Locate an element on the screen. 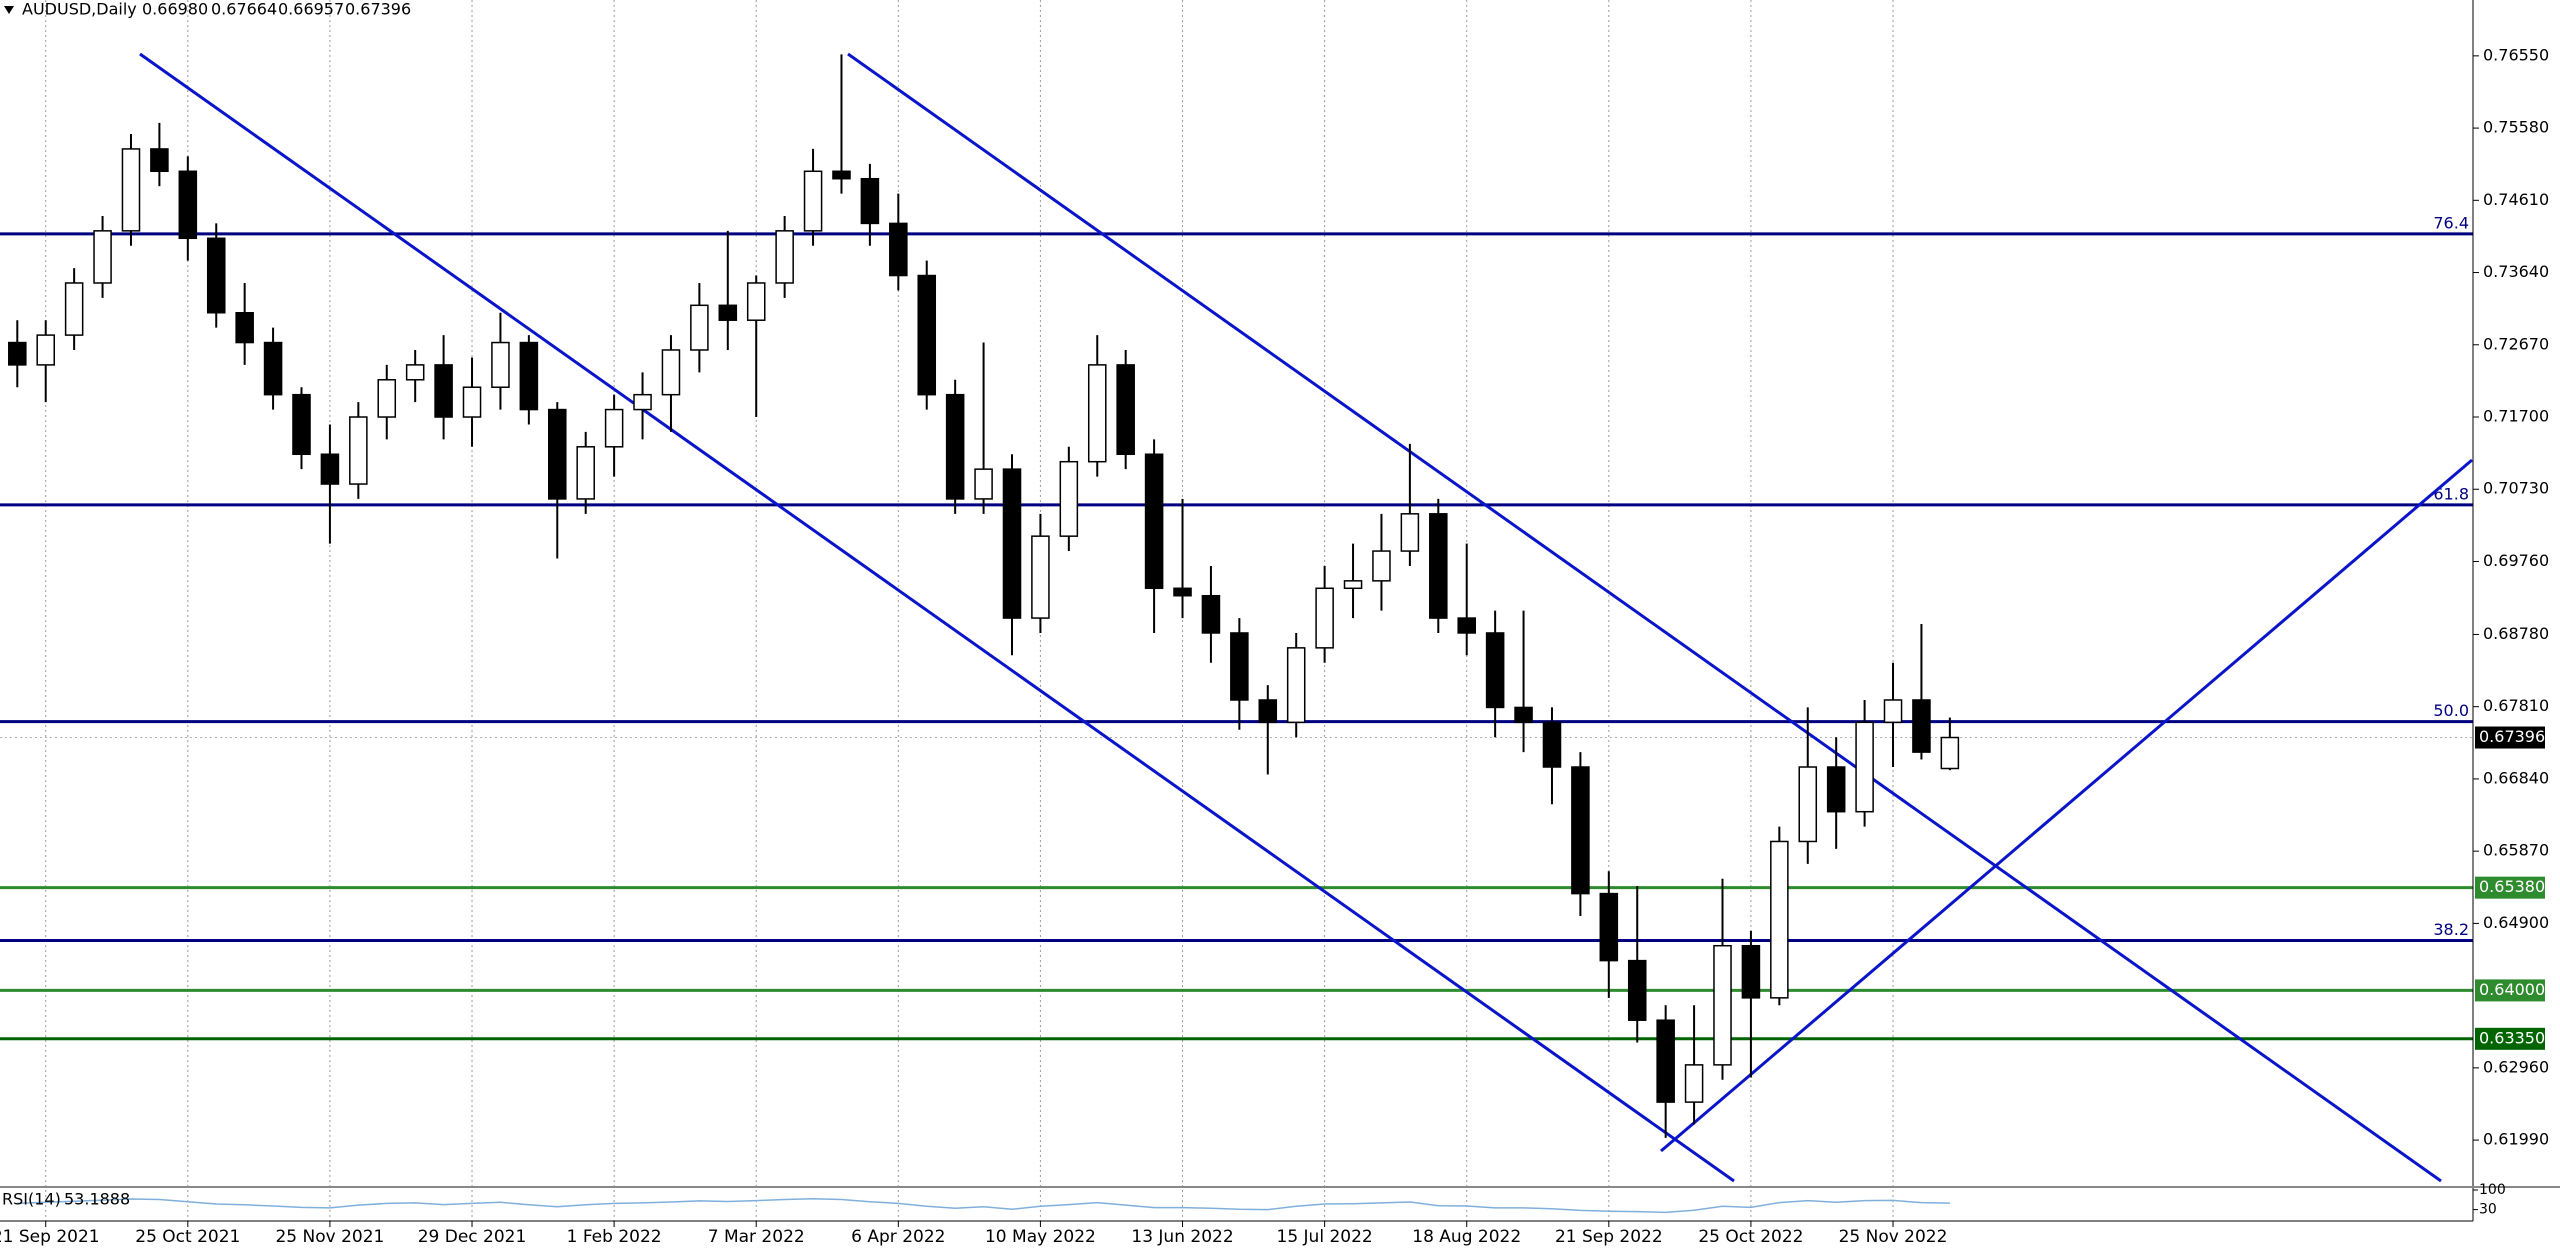 The width and height of the screenshot is (2560, 1248). x-tick-label: 10 May 2022 is located at coordinates (1040, 1237).